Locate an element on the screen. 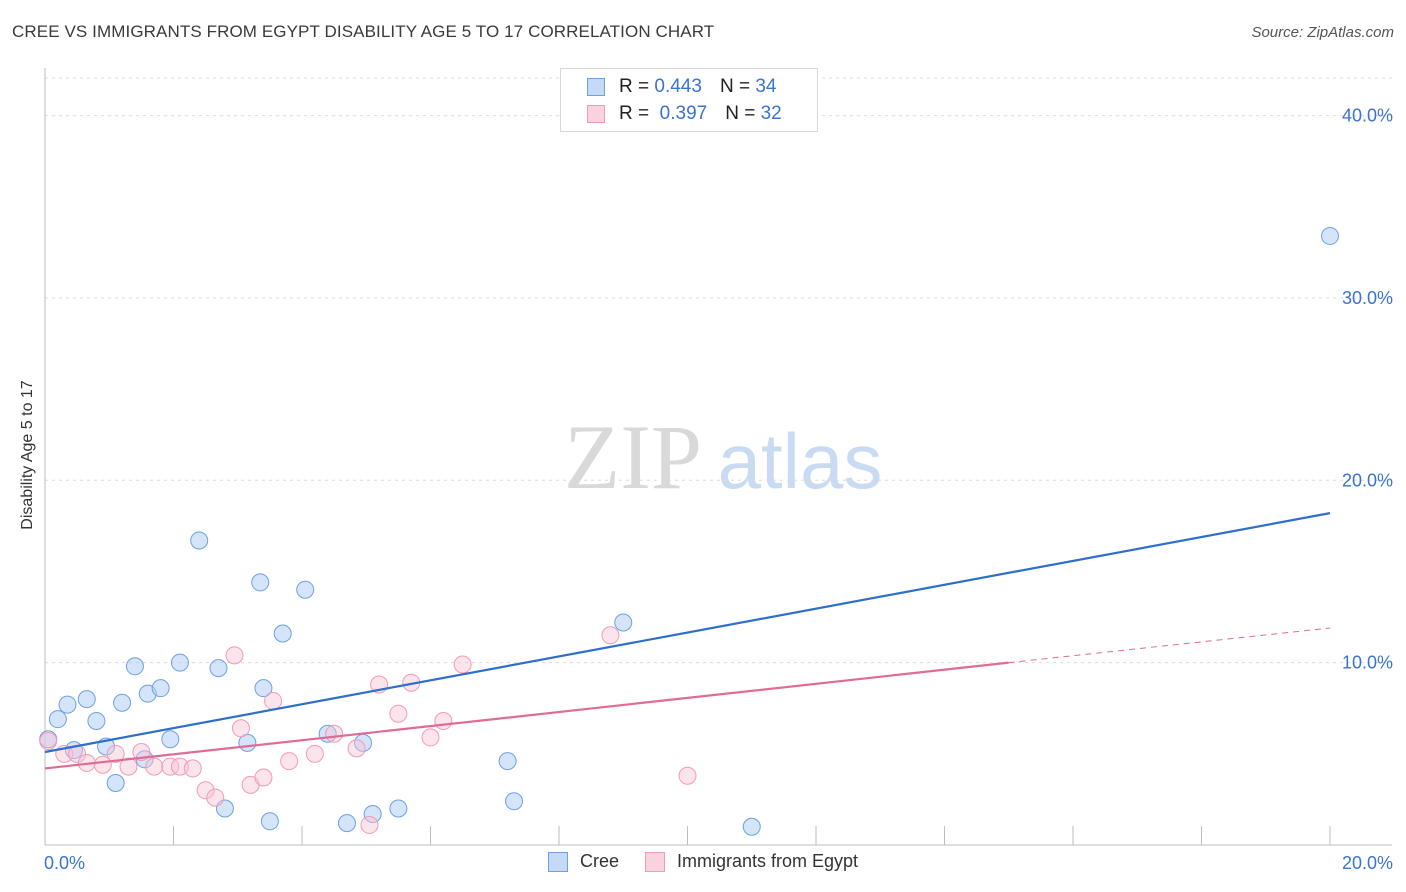 This screenshot has height=892, width=1406. legend-item-cree: Cree is located at coordinates (583, 861).